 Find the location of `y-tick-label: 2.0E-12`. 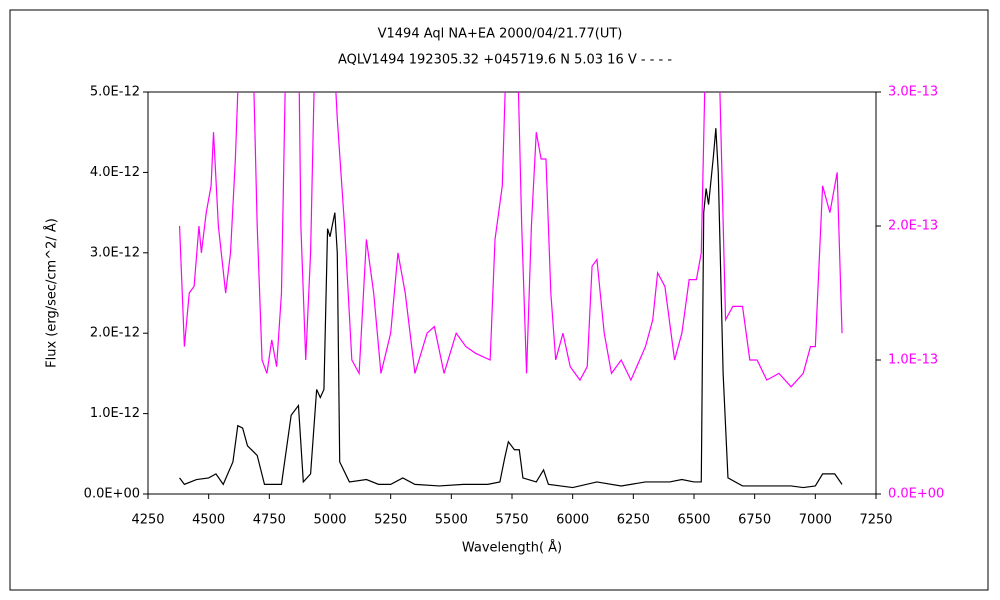

y-tick-label: 2.0E-12 is located at coordinates (115, 333).